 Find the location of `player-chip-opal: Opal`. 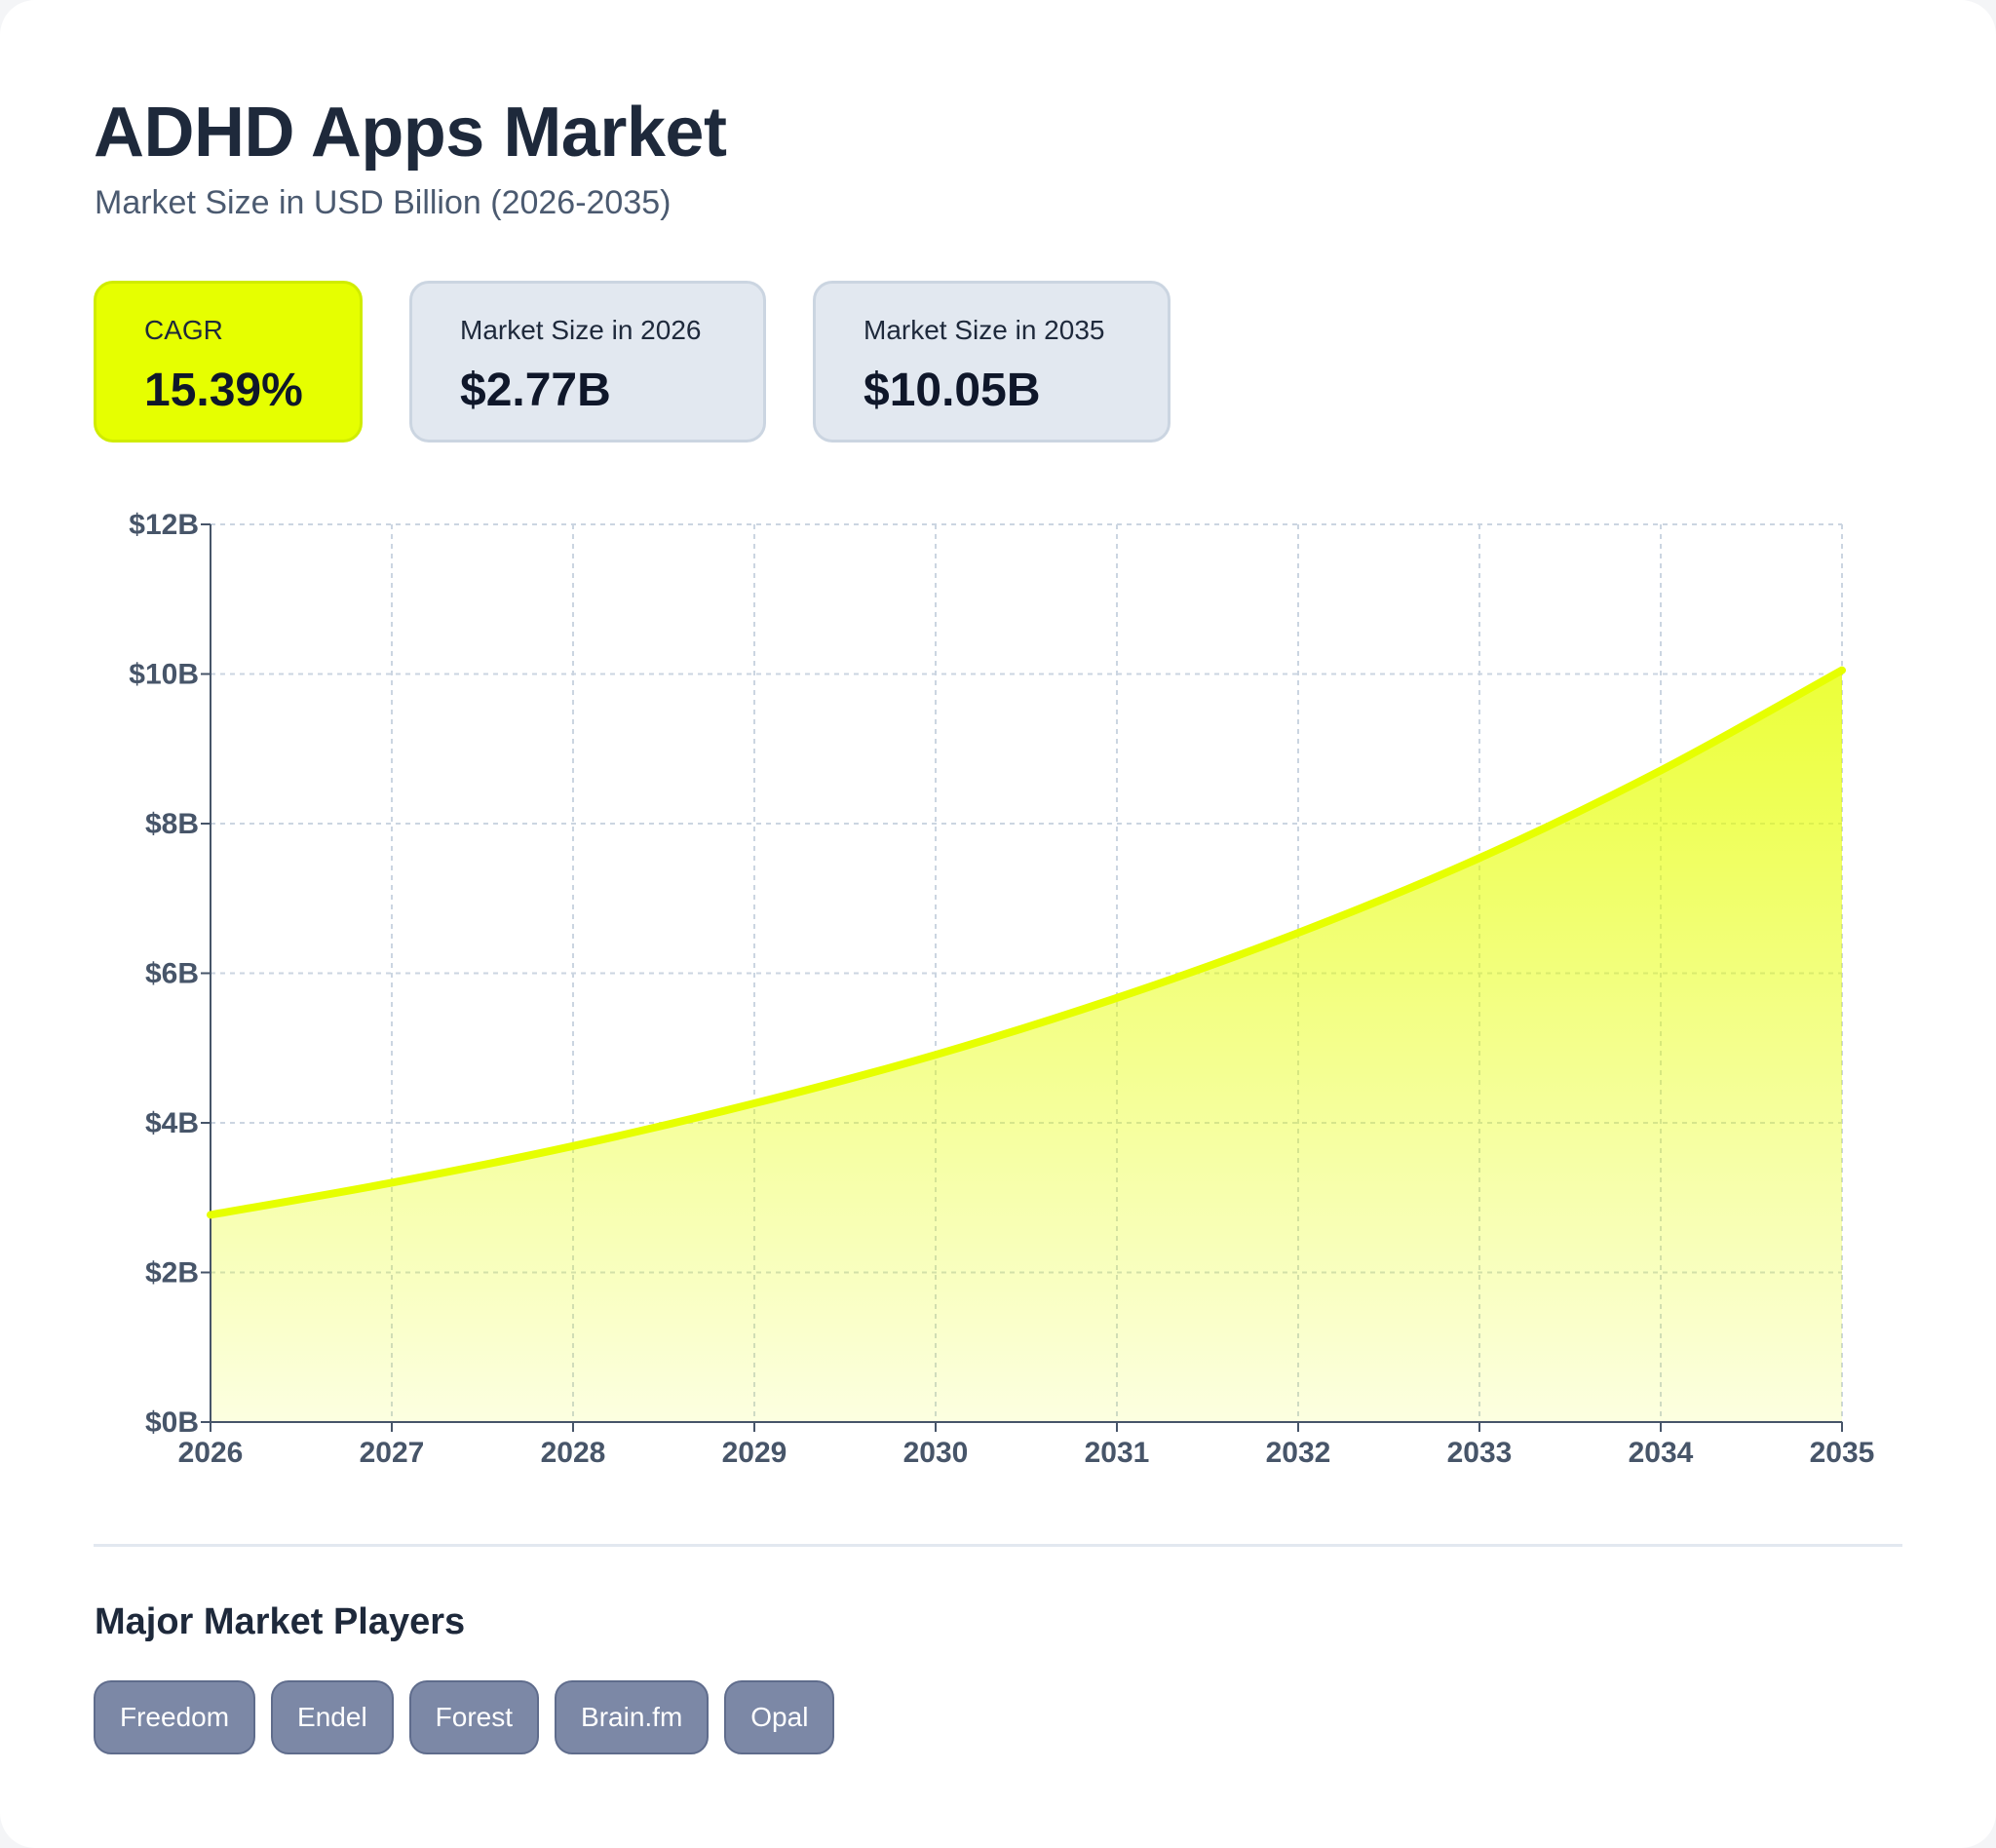

player-chip-opal: Opal is located at coordinates (779, 1717).